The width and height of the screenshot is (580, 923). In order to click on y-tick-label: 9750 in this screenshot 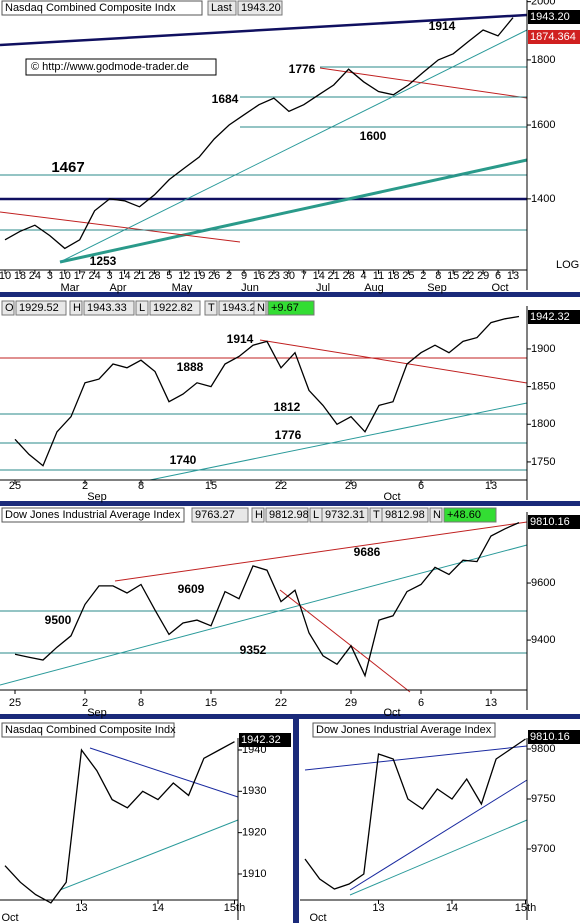, I will do `click(543, 799)`.